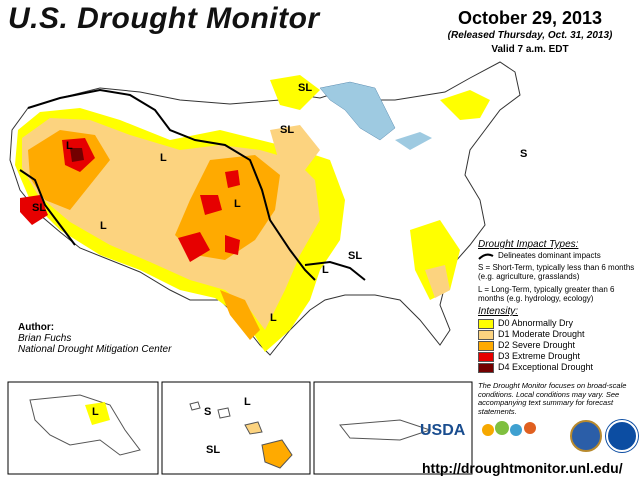 This screenshot has height=480, width=640. I want to click on label-sl-wisconsin: SL, so click(287, 130).